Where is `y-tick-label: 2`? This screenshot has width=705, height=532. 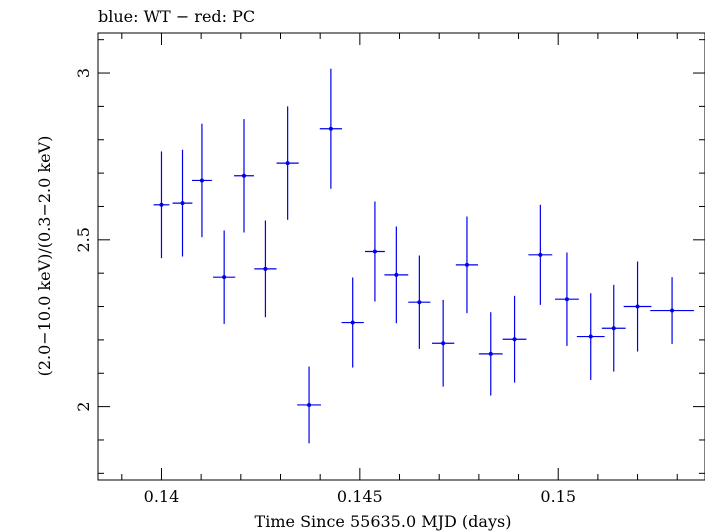
y-tick-label: 2 is located at coordinates (83, 407).